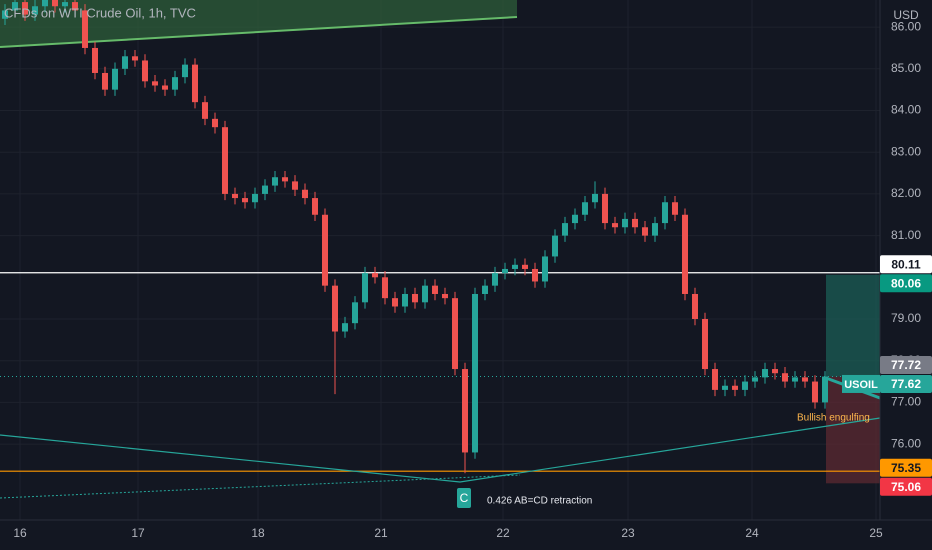 The width and height of the screenshot is (932, 550). Describe the element at coordinates (906, 235) in the screenshot. I see `y-tick-label: 81.00` at that location.